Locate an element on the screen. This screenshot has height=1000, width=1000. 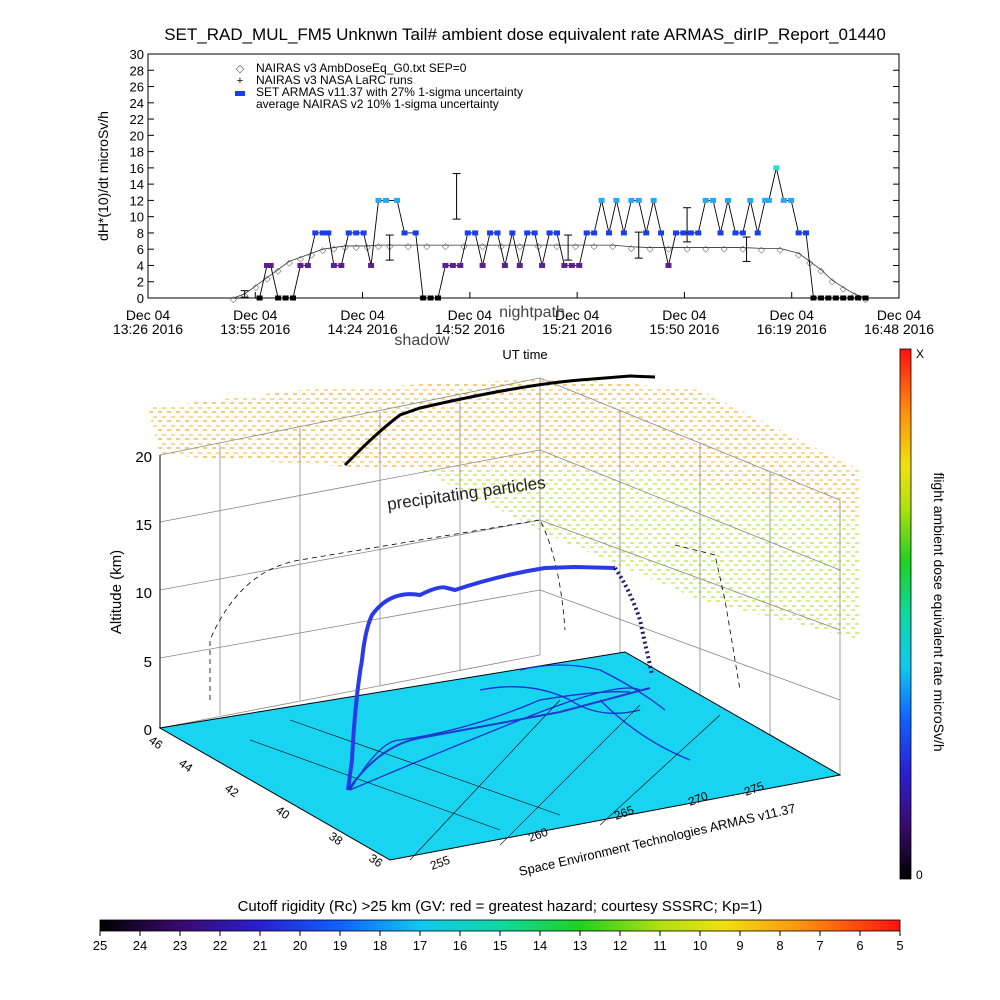
flight-track-3d-descent is located at coordinates (633, 621).